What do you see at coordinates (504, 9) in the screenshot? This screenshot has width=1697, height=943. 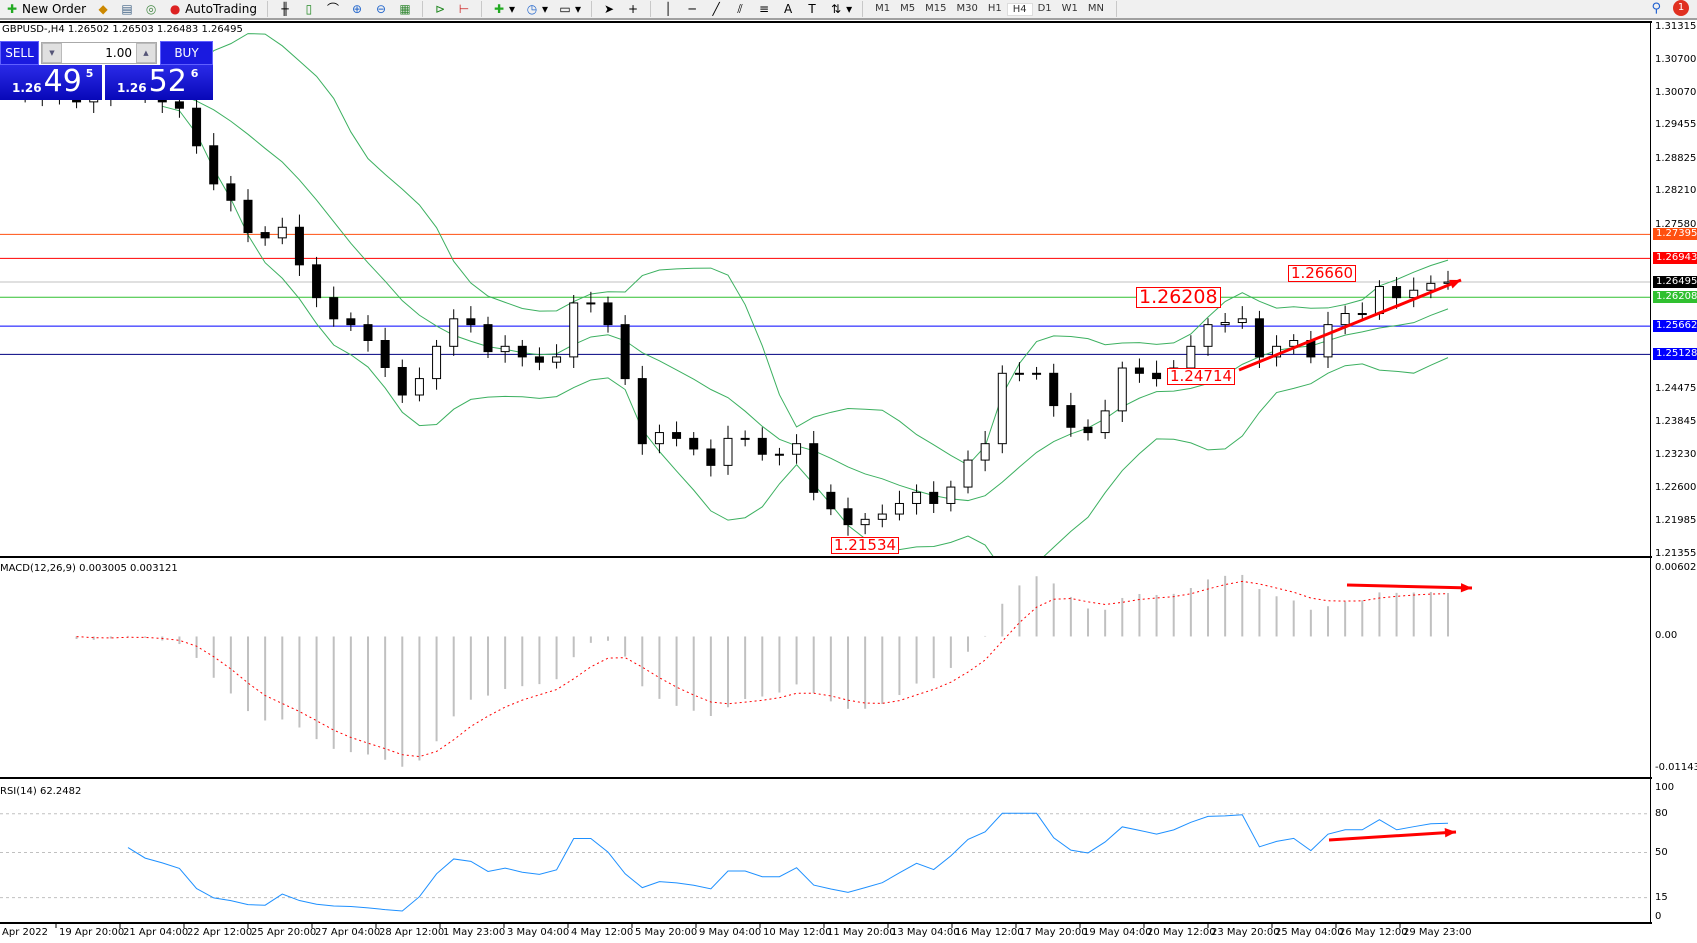 I see `indicators-button: ✚ ▾` at bounding box center [504, 9].